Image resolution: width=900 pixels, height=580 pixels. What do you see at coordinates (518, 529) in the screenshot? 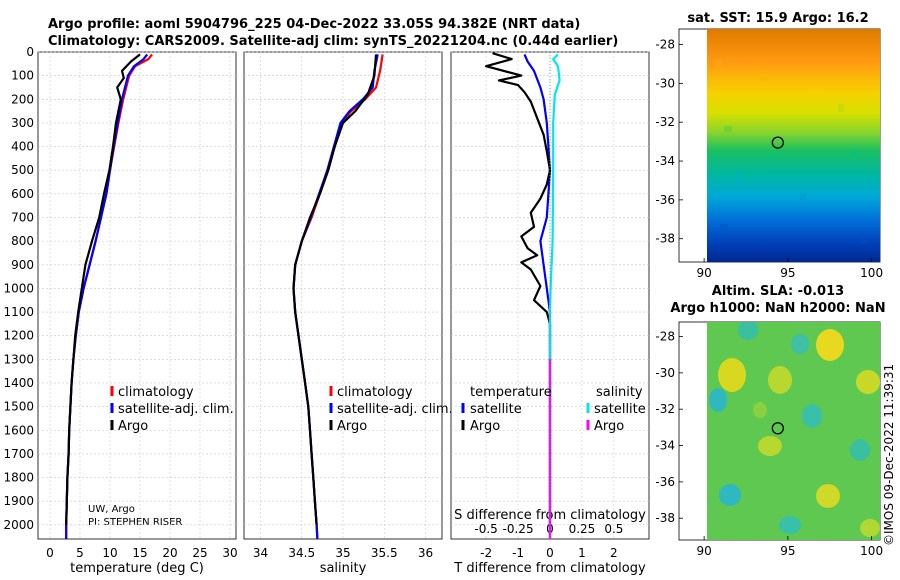
I see `x-top-tick-label: -0.25` at bounding box center [518, 529].